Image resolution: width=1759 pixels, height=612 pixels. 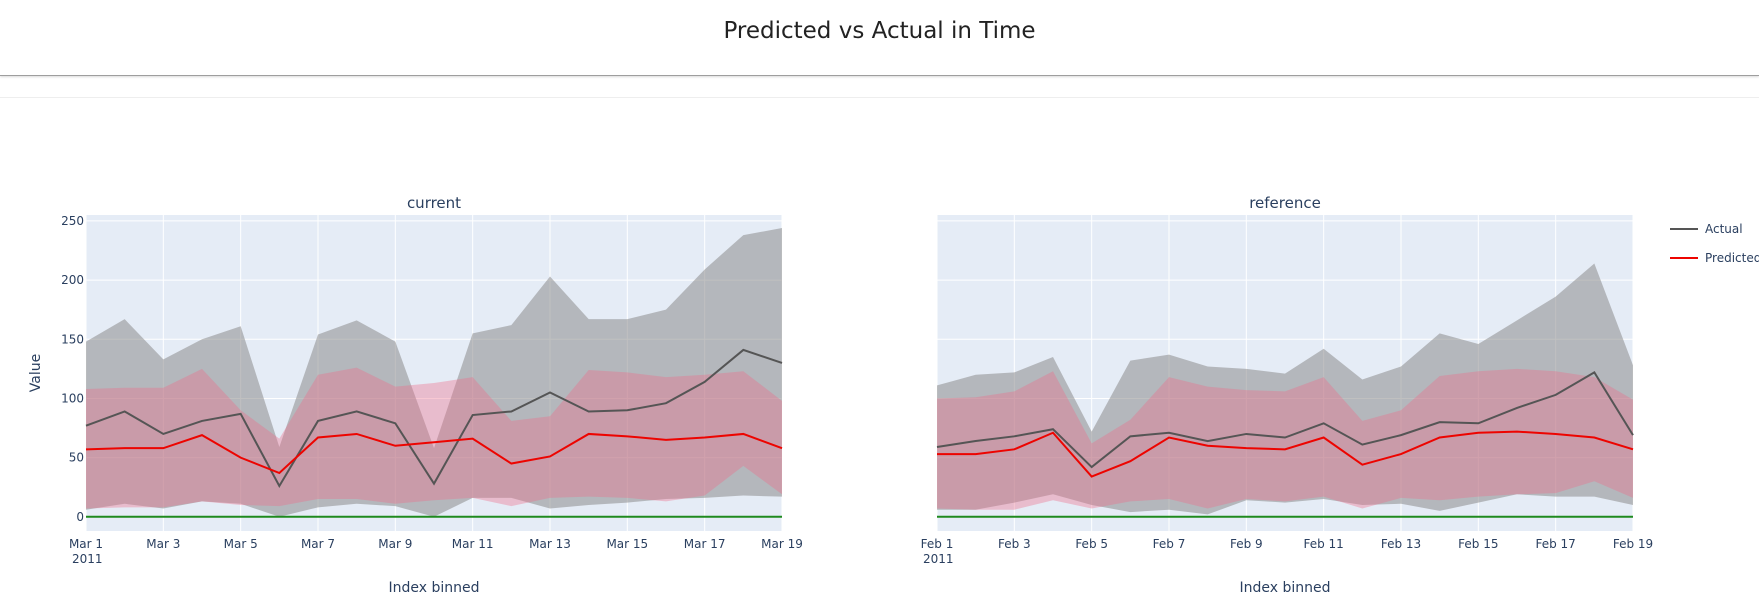 I want to click on y-tick-label: 100, so click(x=72, y=398).